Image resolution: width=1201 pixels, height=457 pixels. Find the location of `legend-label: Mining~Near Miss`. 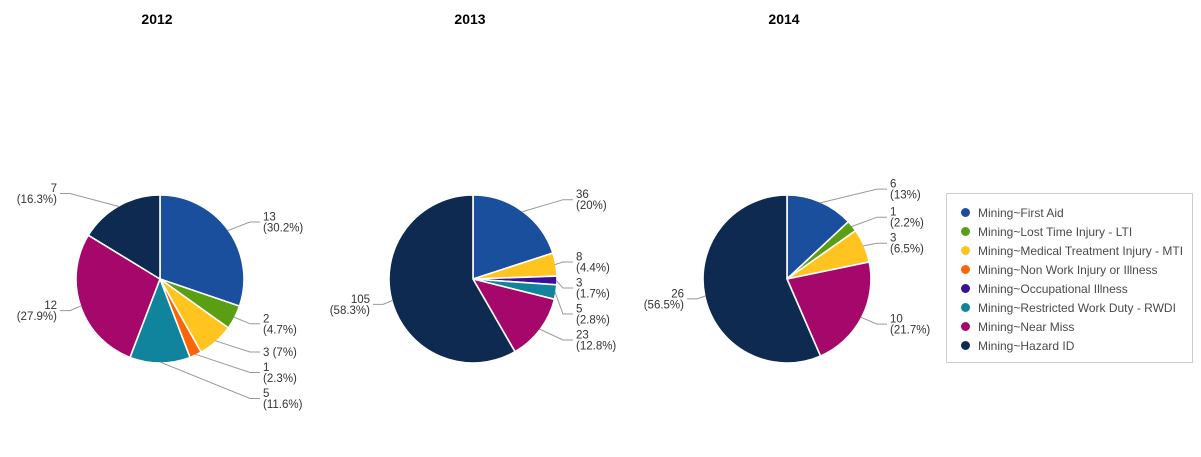

legend-label: Mining~Near Miss is located at coordinates (1026, 326).